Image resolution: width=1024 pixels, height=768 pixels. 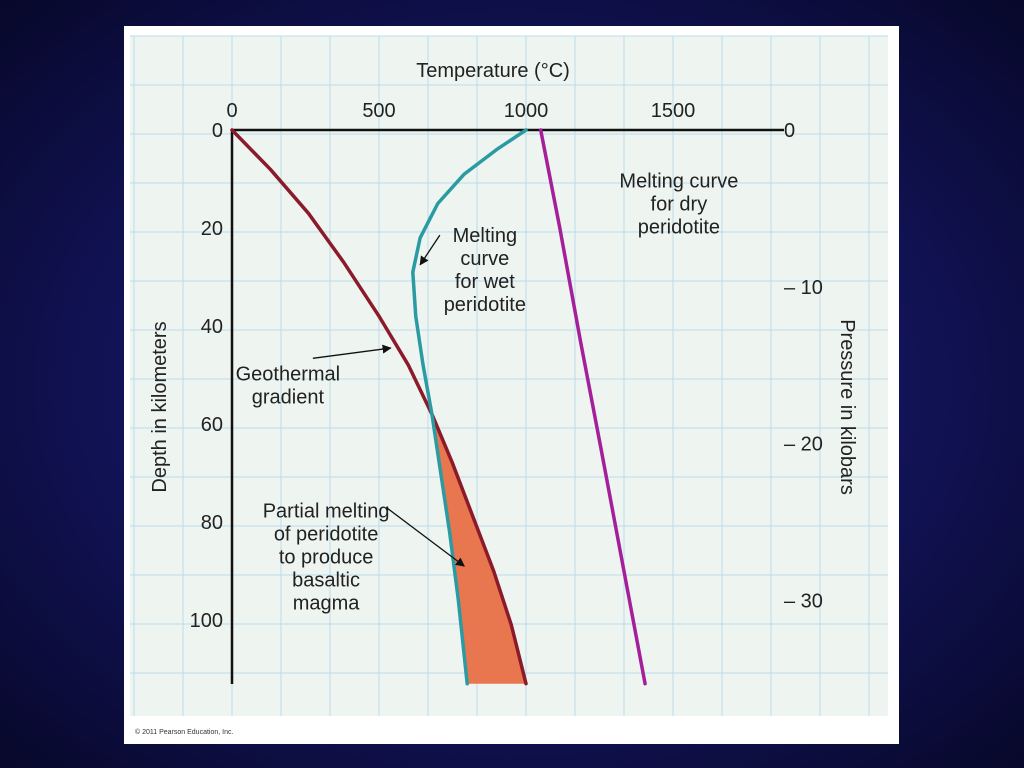 What do you see at coordinates (469, 407) in the screenshot?
I see `melting-curve-for-wet-peridotite-line` at bounding box center [469, 407].